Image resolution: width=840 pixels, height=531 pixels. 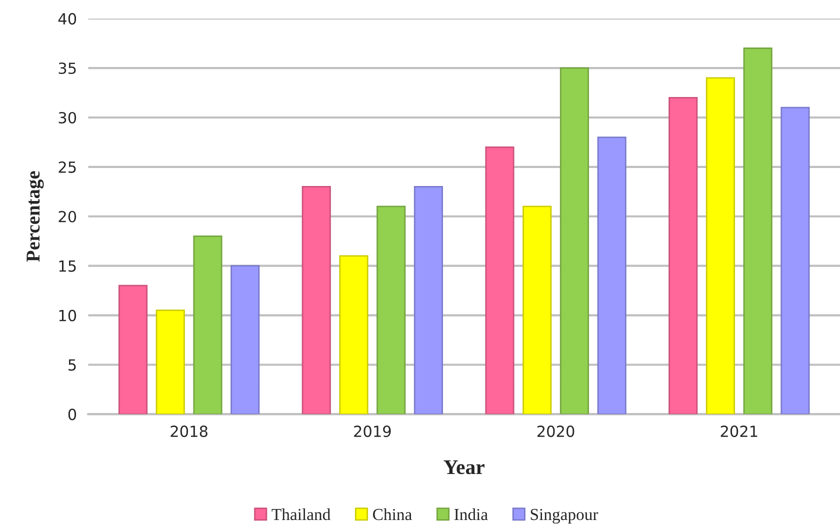 I want to click on y-tick-label: 35, so click(x=67, y=68).